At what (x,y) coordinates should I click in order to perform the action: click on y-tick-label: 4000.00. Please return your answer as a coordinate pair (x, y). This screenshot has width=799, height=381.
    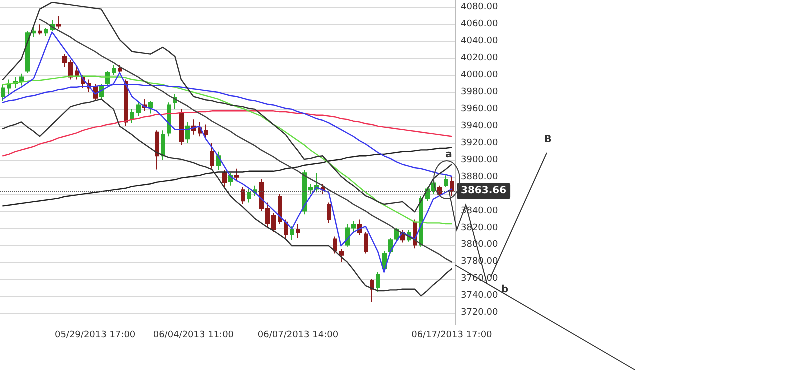
    Looking at the image, I should click on (479, 75).